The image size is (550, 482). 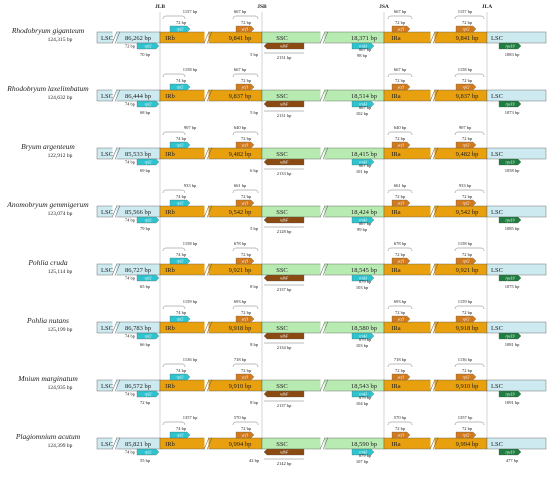 I want to click on ycf1-span-length: 718 bp, so click(x=240, y=359).